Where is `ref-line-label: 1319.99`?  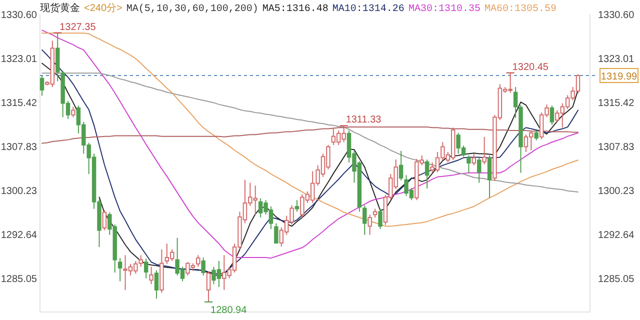 ref-line-label: 1319.99 is located at coordinates (619, 77).